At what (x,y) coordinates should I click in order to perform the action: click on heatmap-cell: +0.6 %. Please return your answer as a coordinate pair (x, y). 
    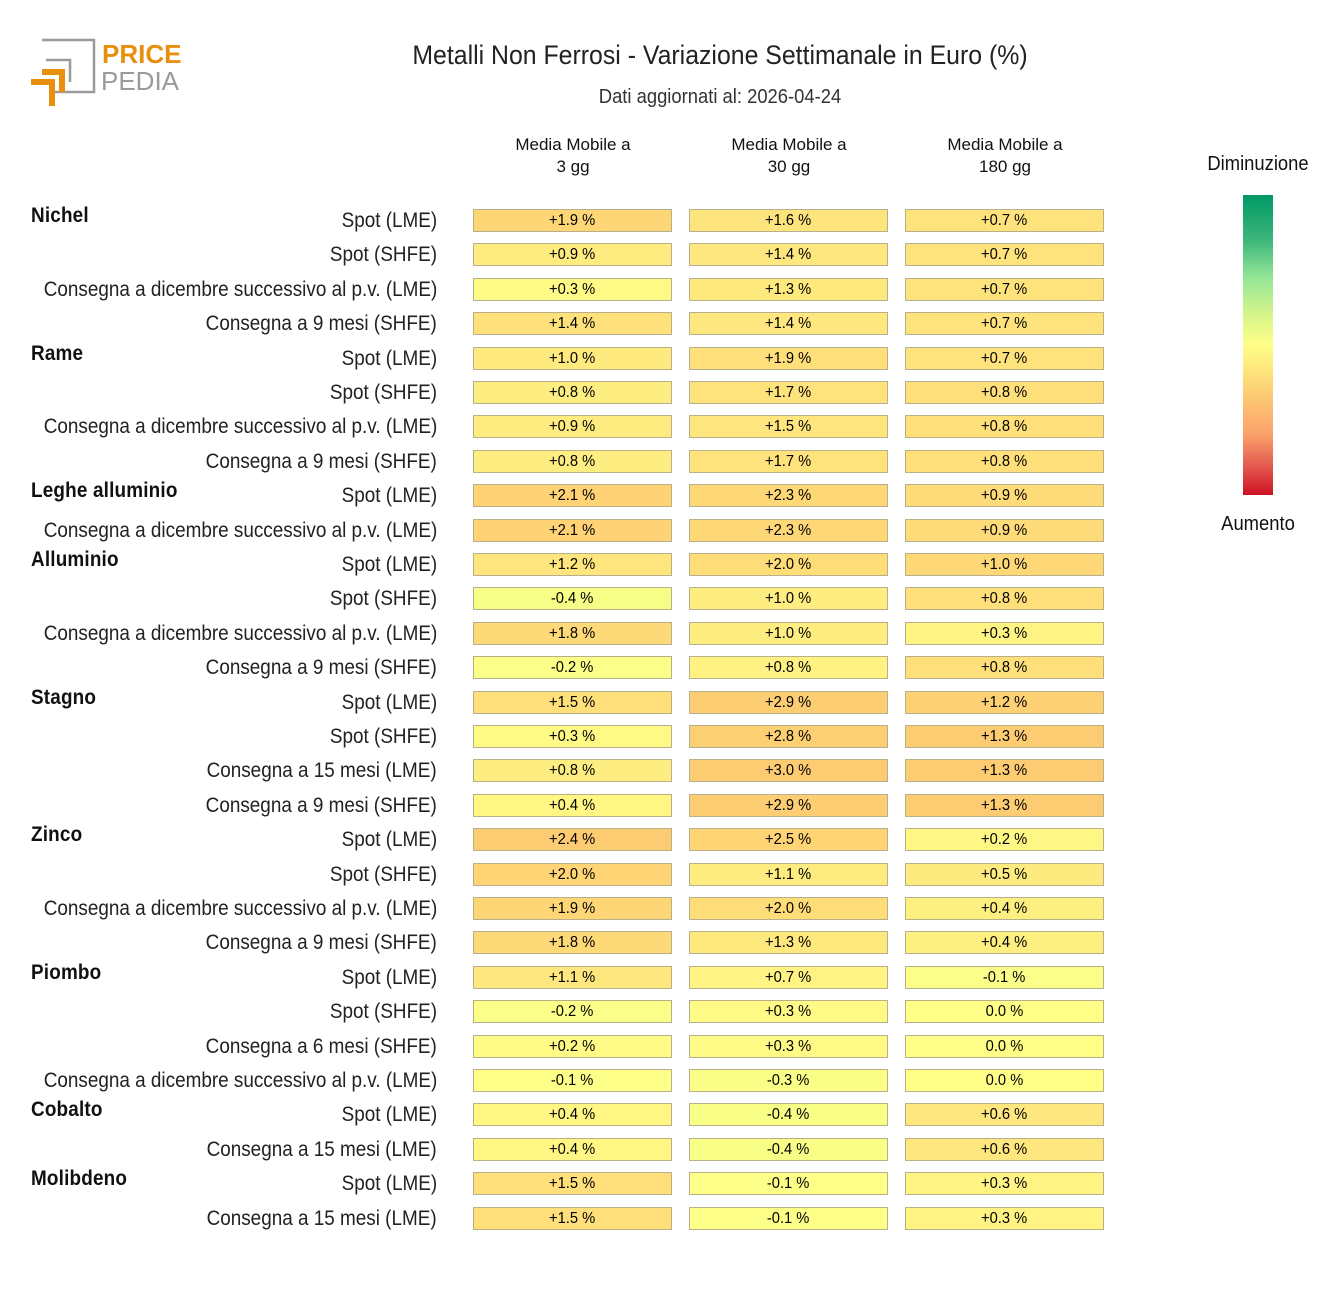
    Looking at the image, I should click on (1004, 1149).